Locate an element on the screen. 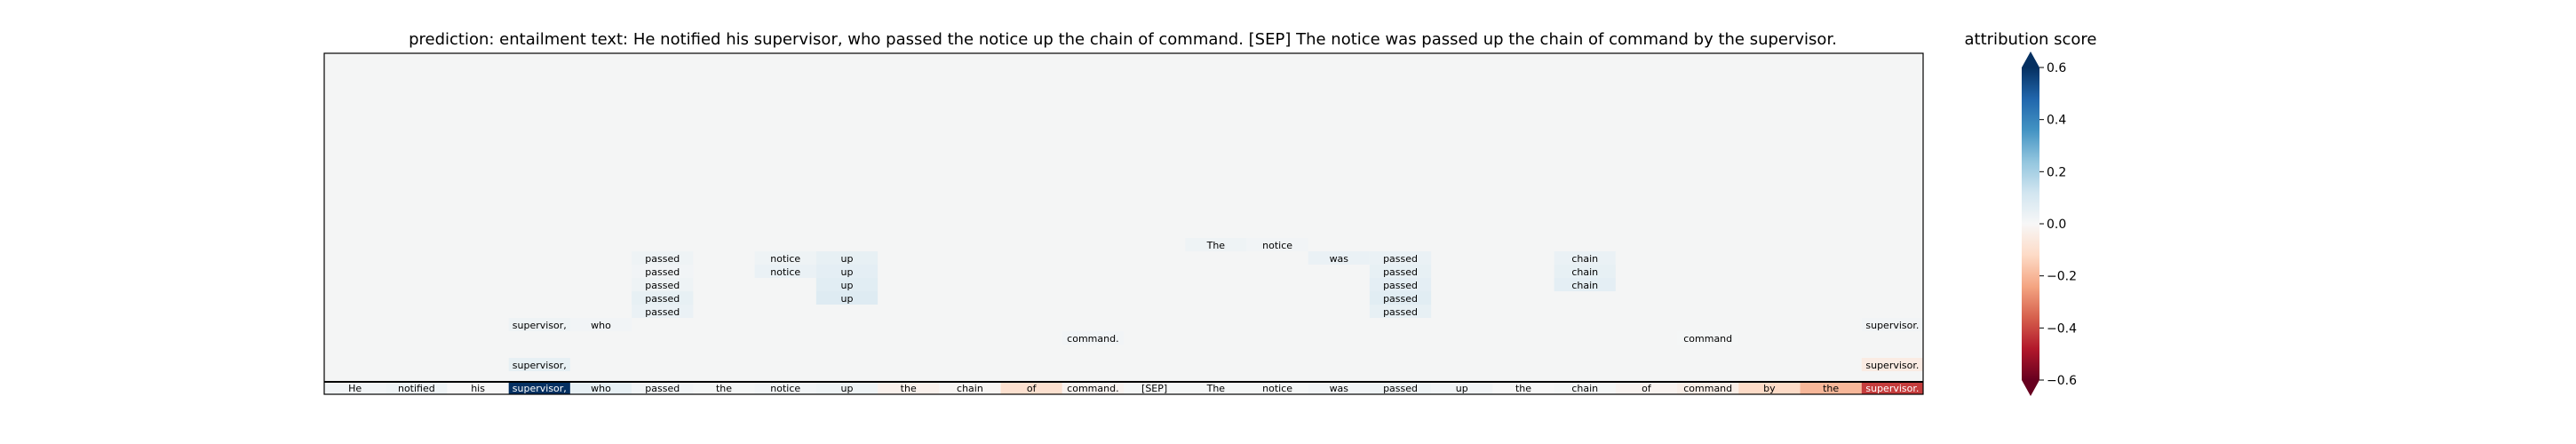 This screenshot has height=444, width=2576. token-label: supervisor, is located at coordinates (540, 388).